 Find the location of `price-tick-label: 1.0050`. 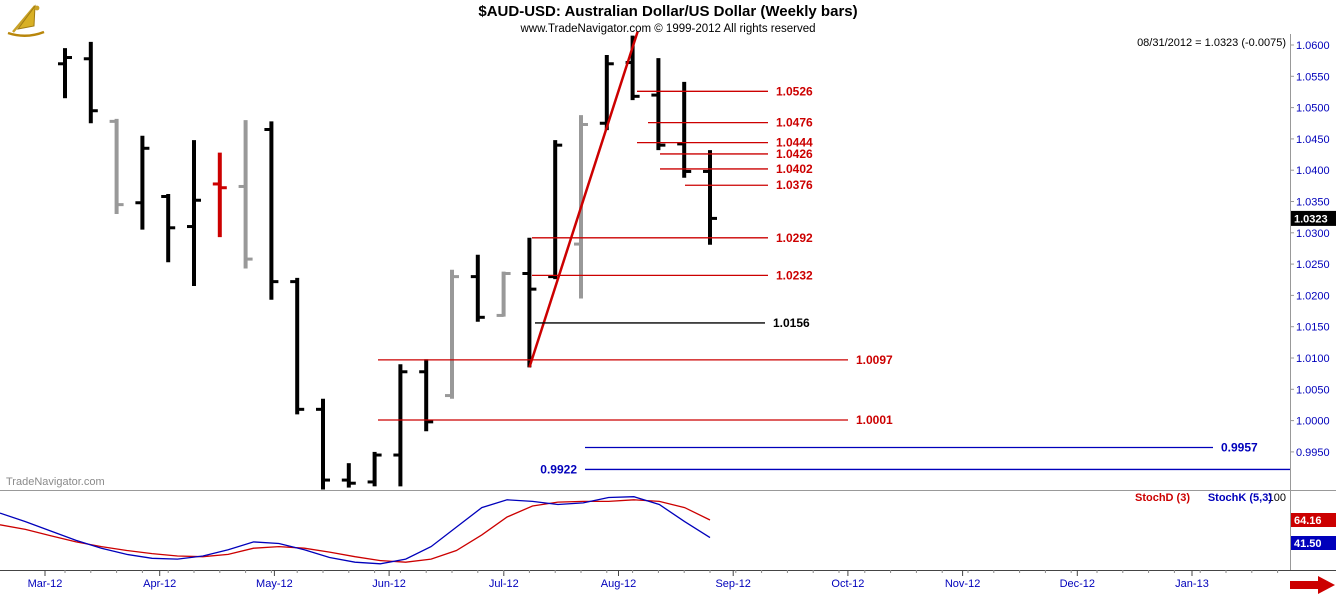

price-tick-label: 1.0050 is located at coordinates (1313, 390).